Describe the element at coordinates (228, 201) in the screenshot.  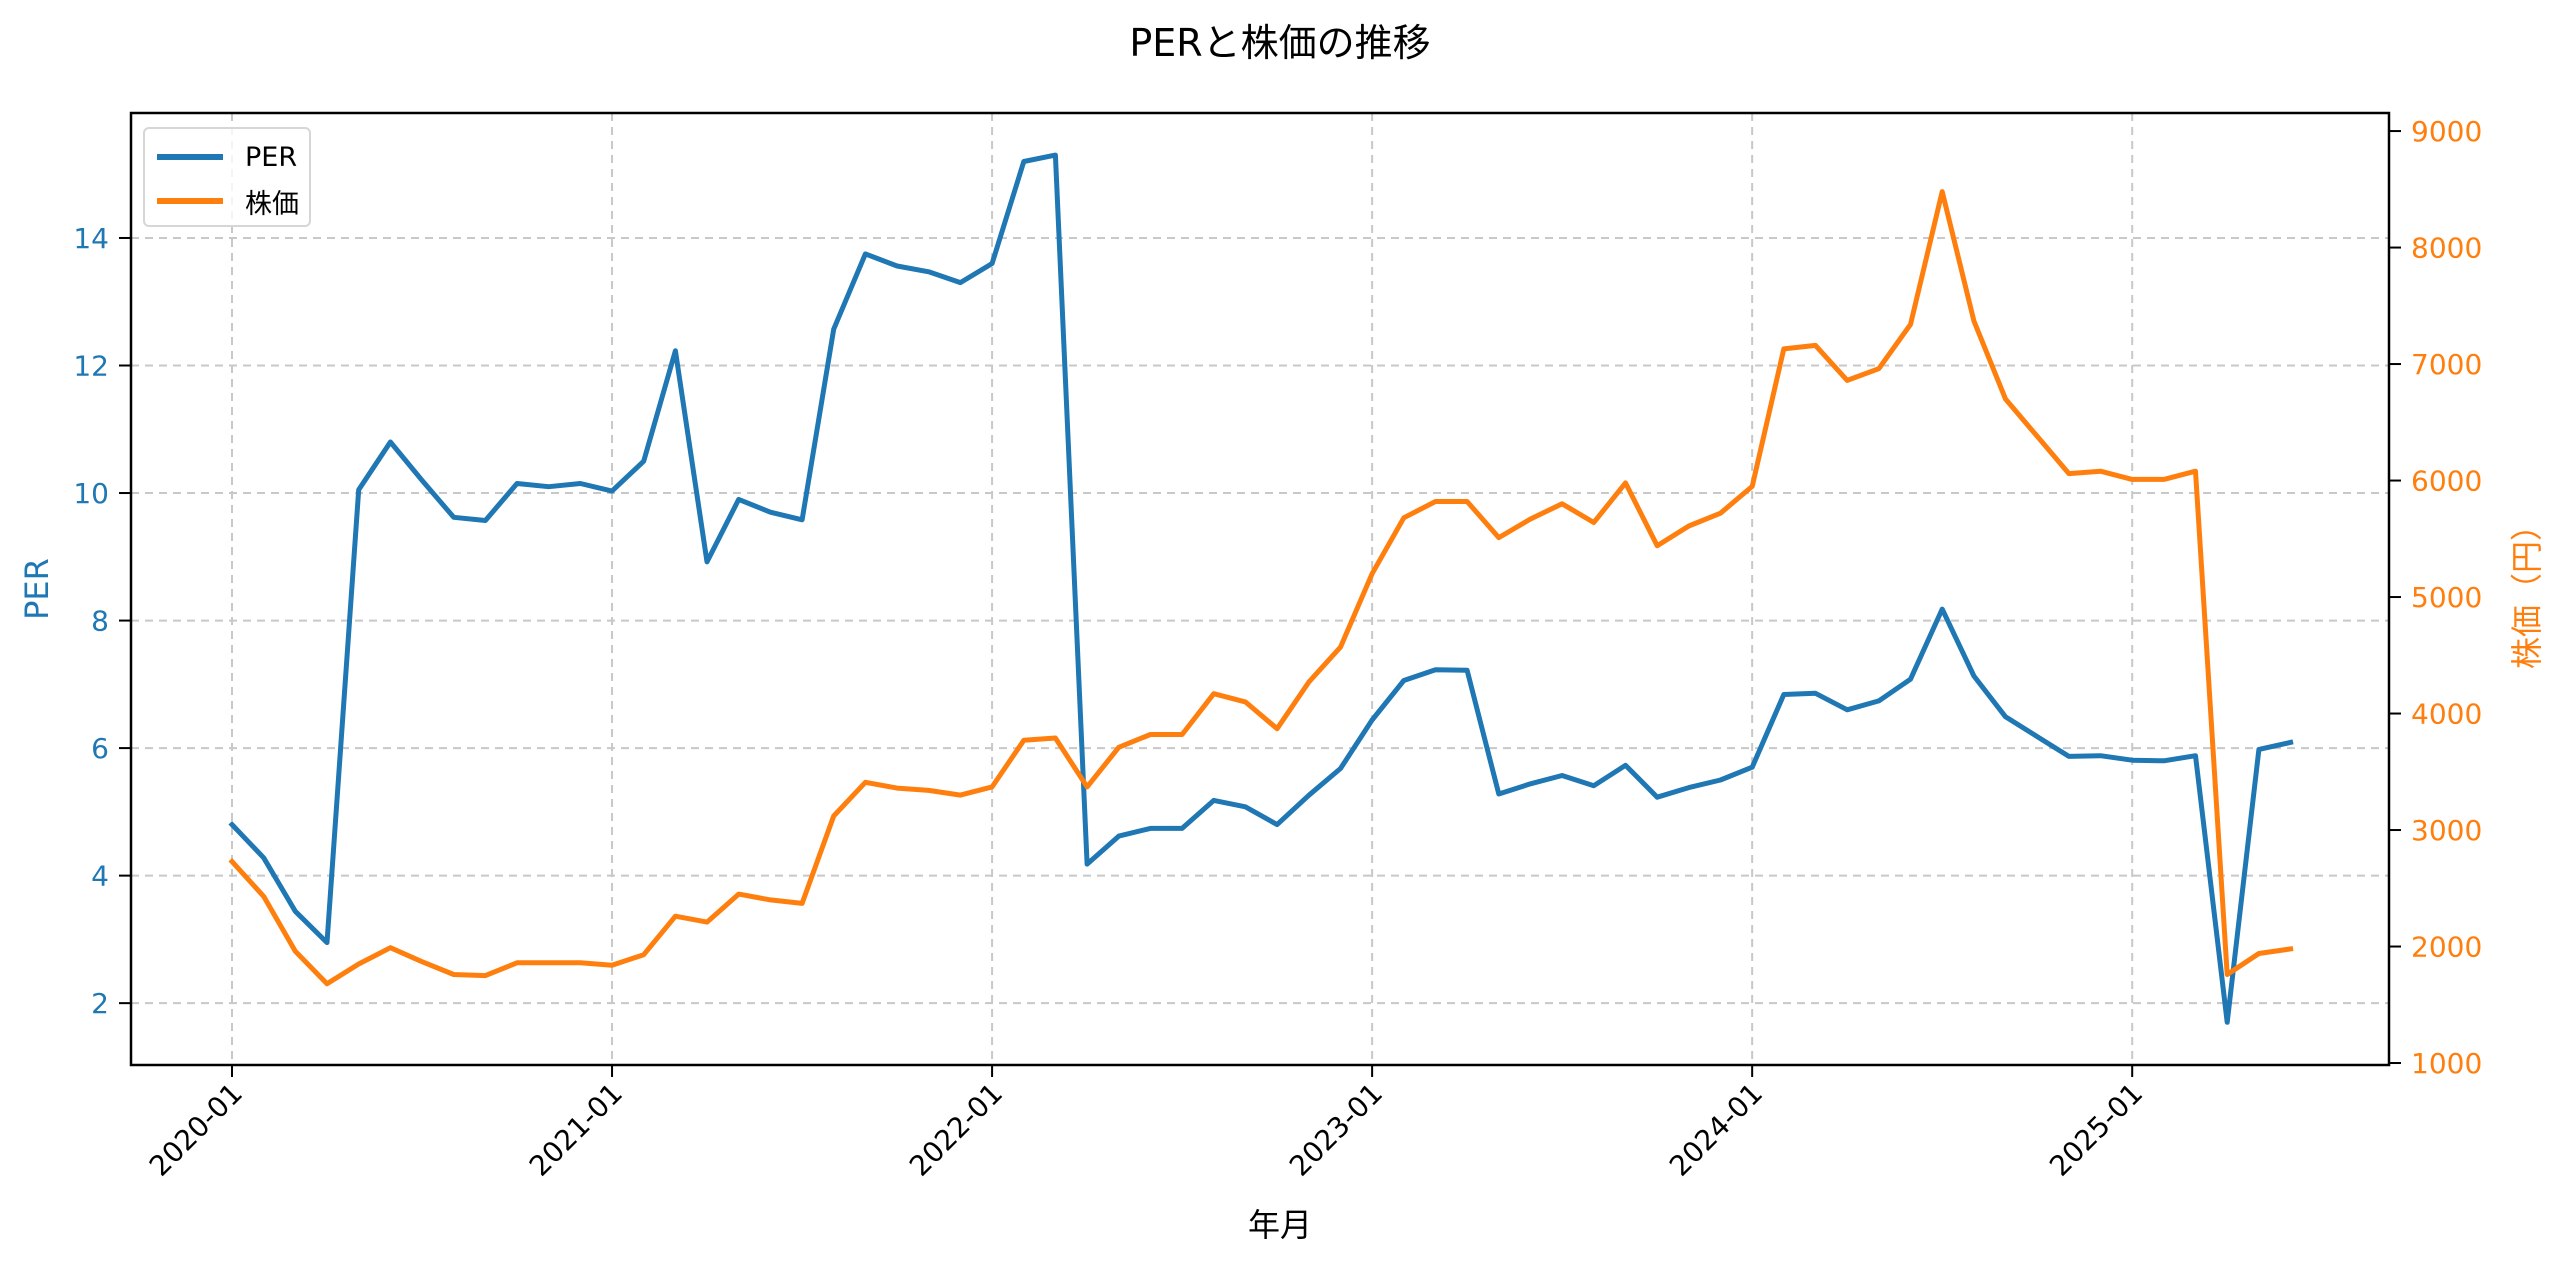
I see `legend-item-price: 株価` at that location.